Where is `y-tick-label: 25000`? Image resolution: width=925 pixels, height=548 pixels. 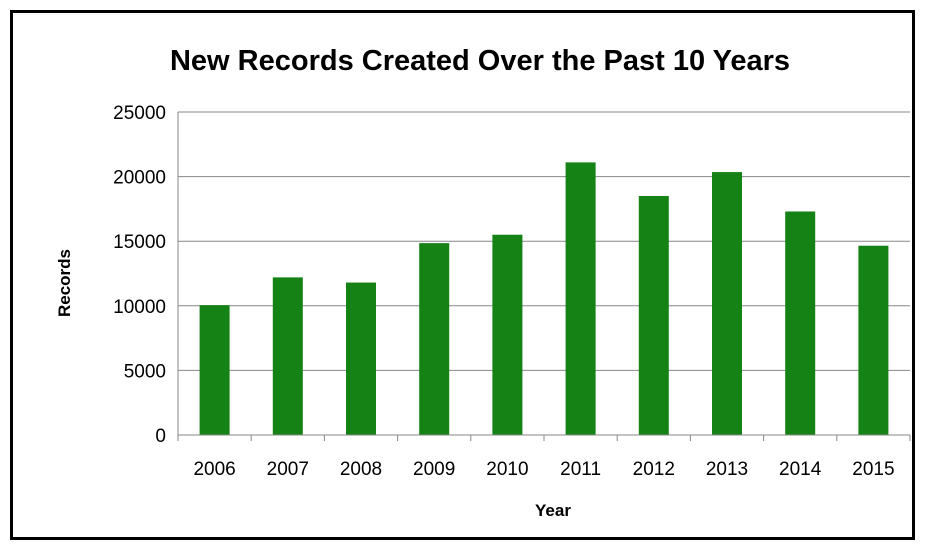
y-tick-label: 25000 is located at coordinates (139, 113).